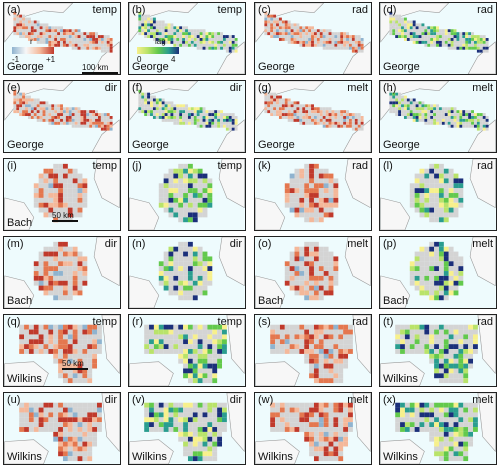 The image size is (500, 468). What do you see at coordinates (12, 166) in the screenshot?
I see `panel-label: (i)` at bounding box center [12, 166].